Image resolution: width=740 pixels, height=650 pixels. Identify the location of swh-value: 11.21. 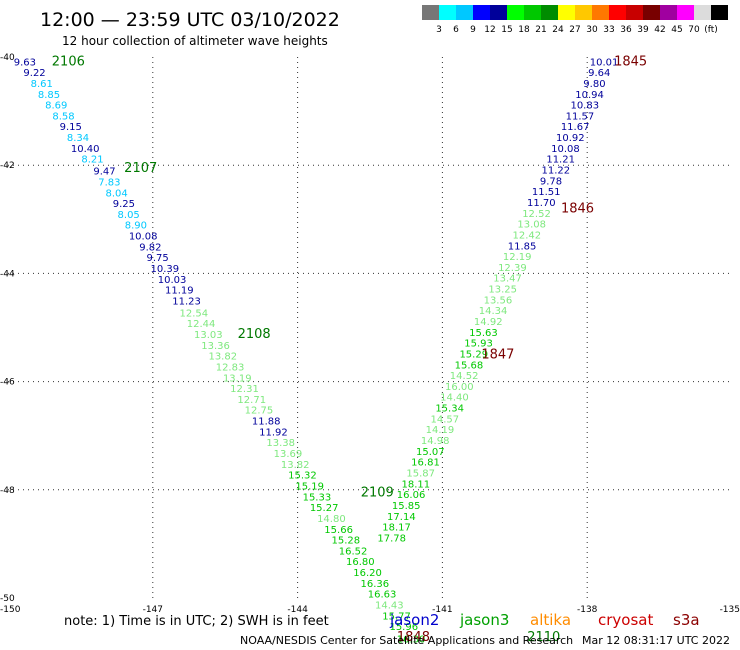
(560, 160).